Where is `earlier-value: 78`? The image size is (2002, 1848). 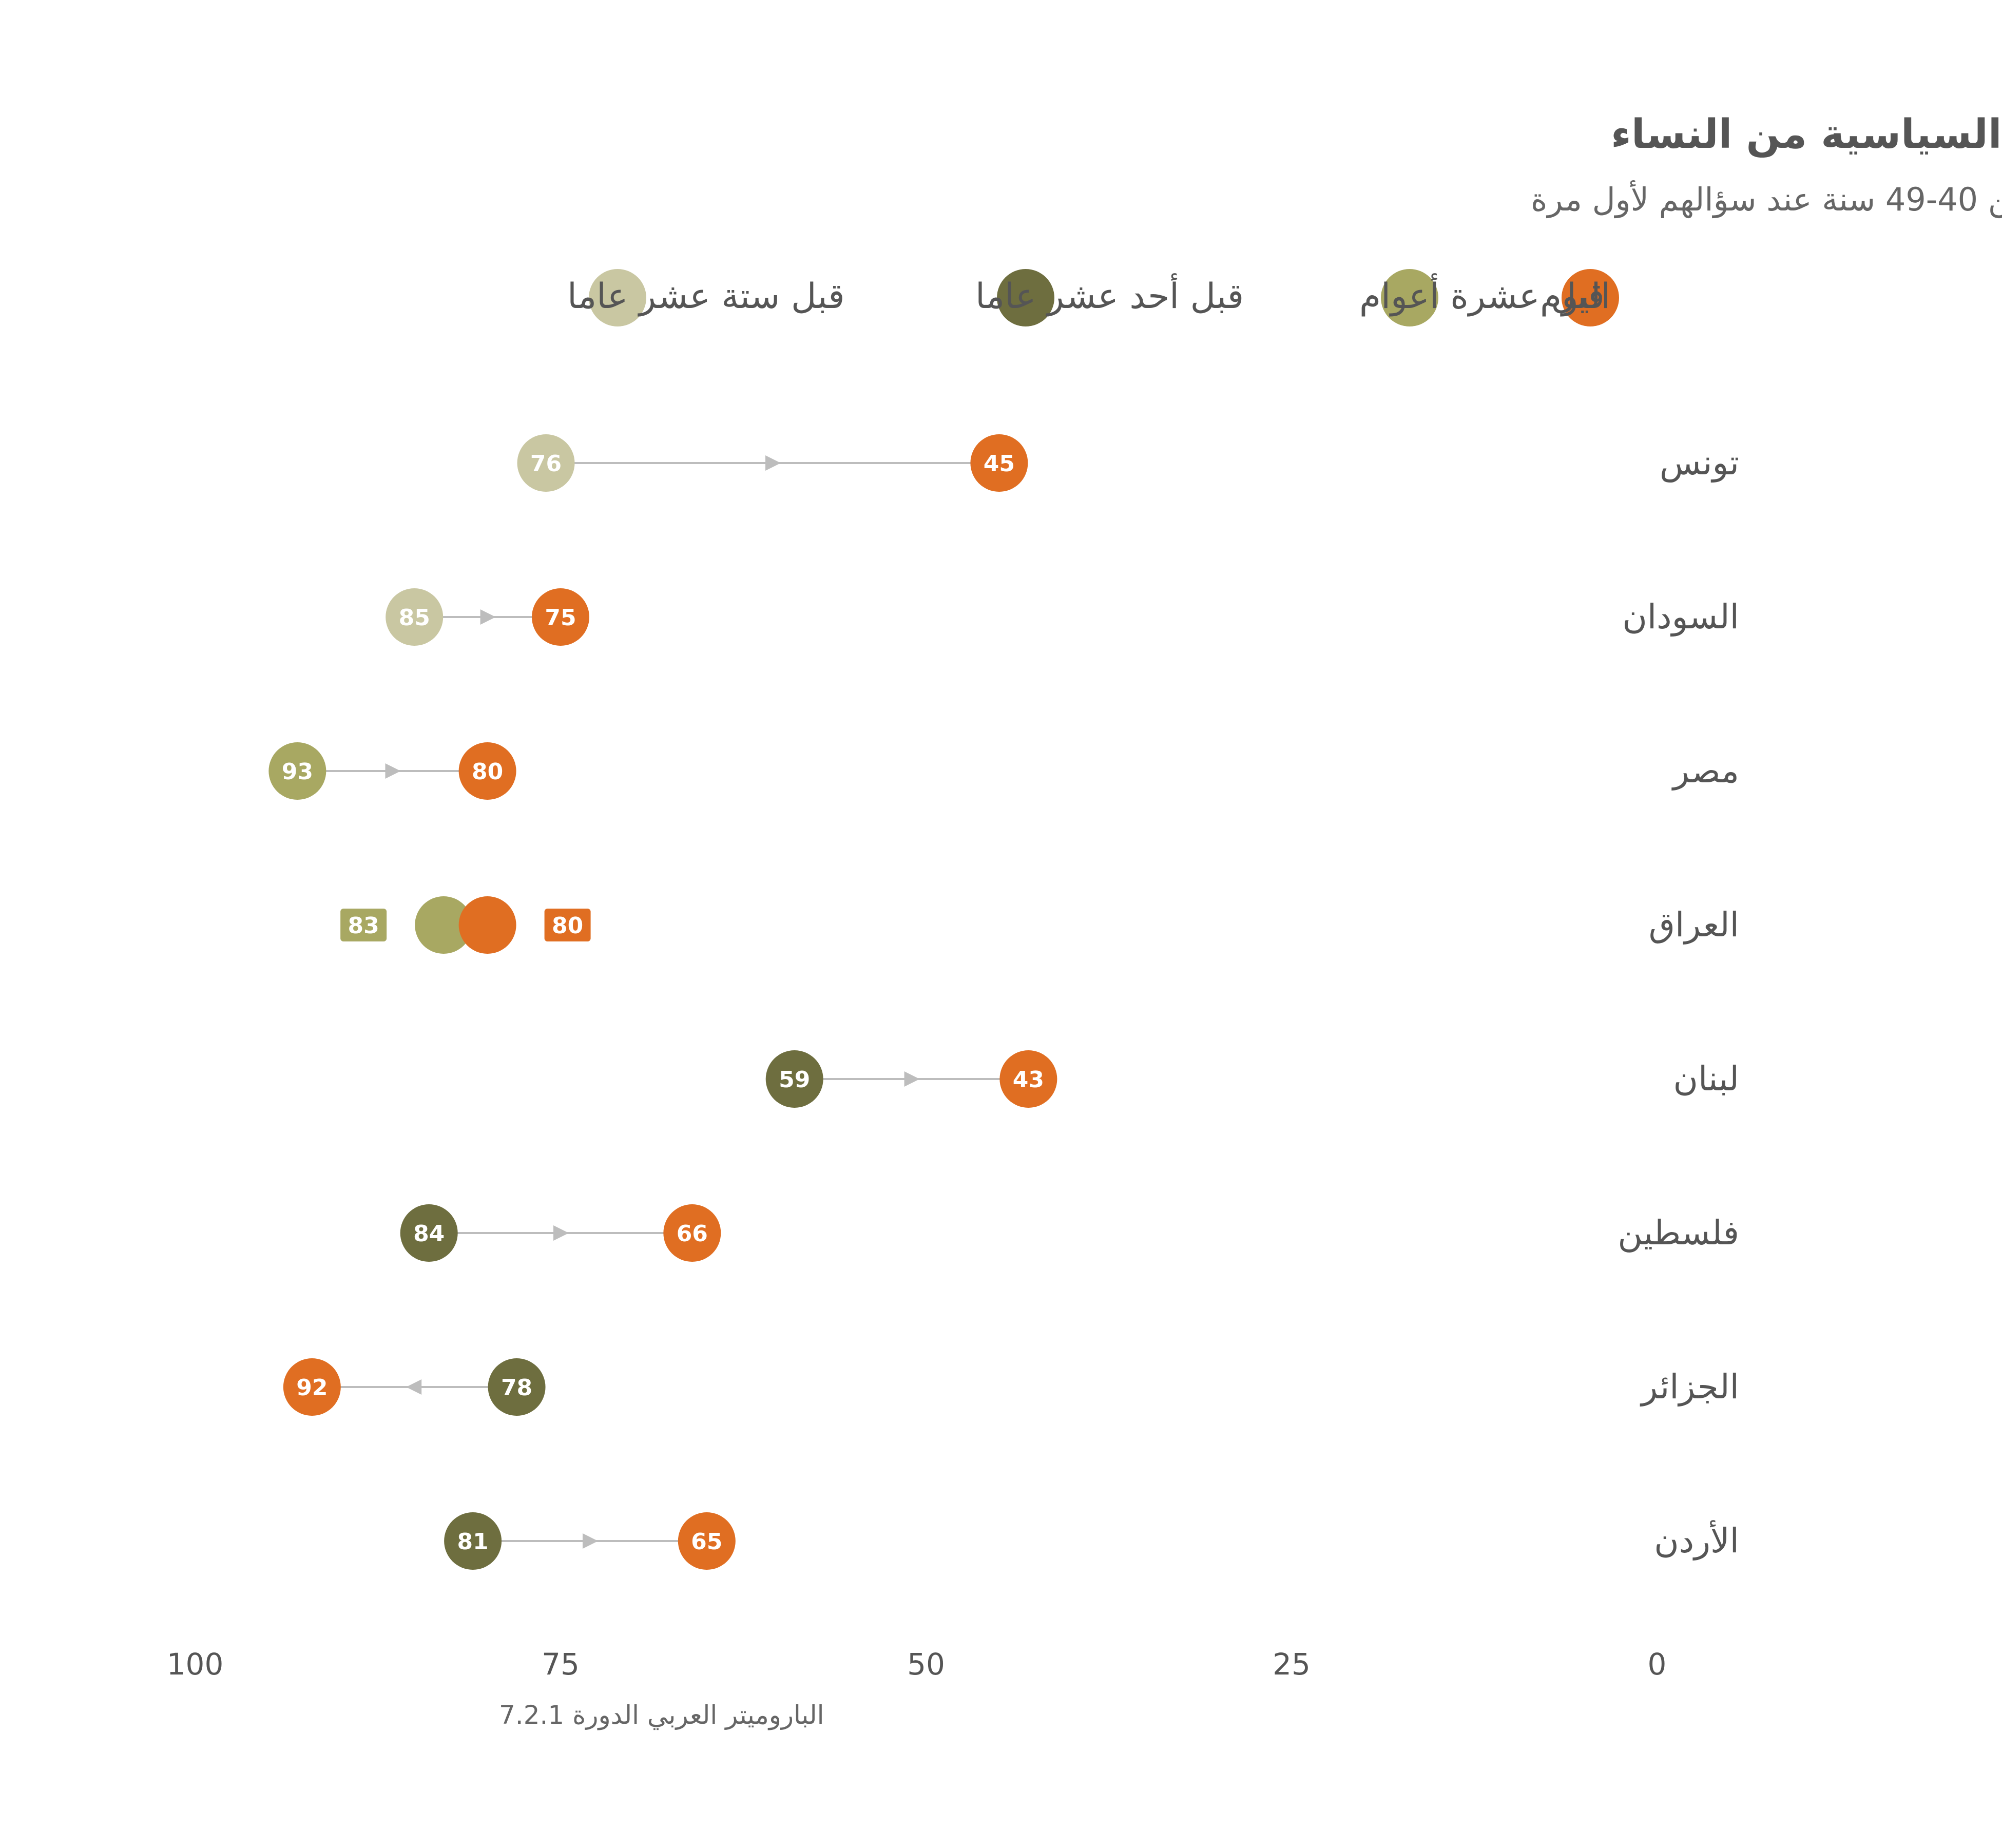 earlier-value: 78 is located at coordinates (516, 1388).